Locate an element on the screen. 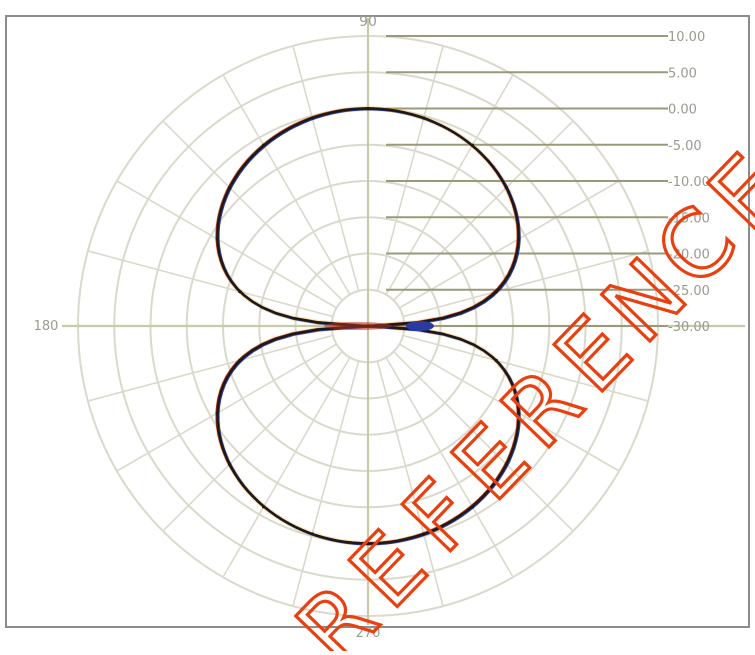 The height and width of the screenshot is (655, 755). radial-tick-label: -5.00 is located at coordinates (685, 146).